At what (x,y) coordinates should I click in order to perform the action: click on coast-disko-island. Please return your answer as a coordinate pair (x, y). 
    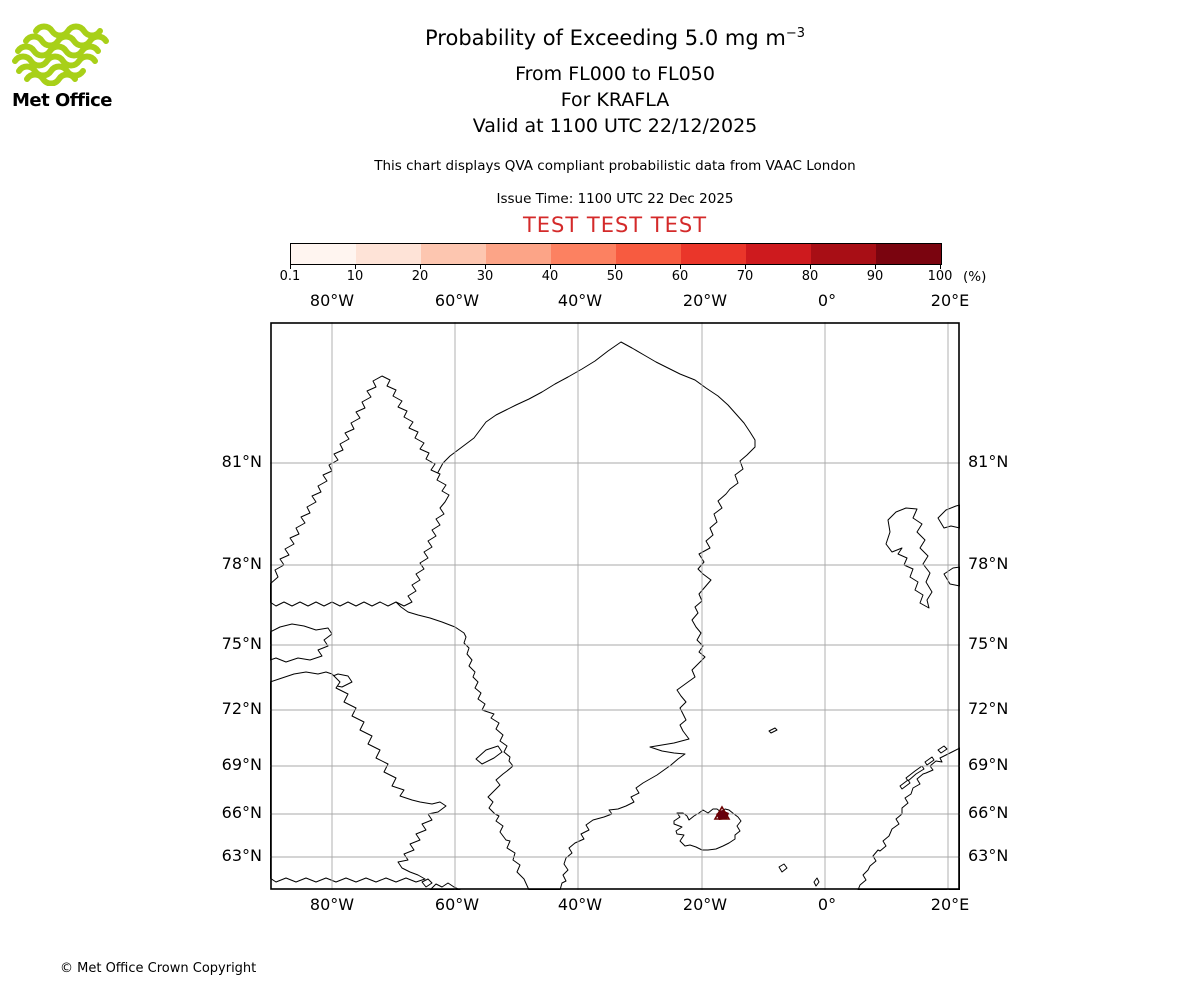
    Looking at the image, I should click on (489, 755).